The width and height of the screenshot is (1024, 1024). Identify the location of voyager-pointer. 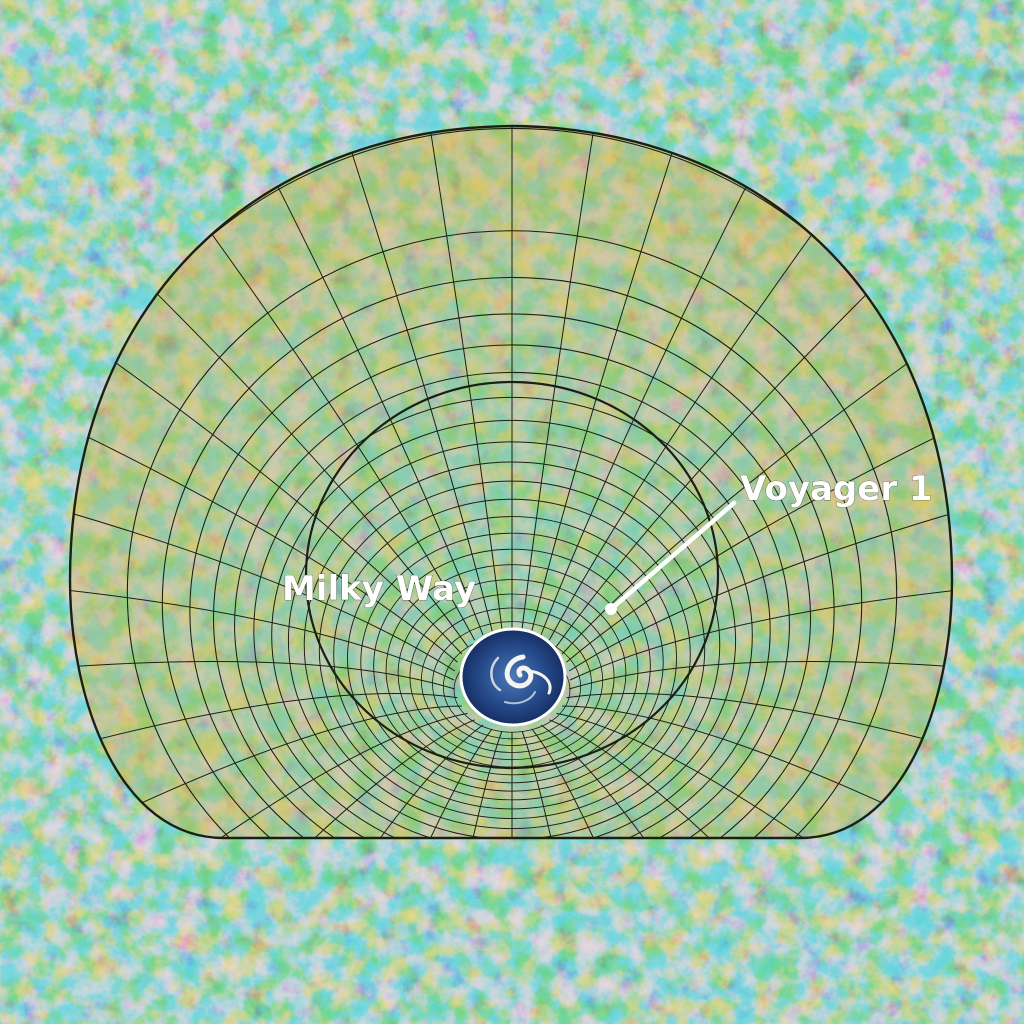
(671, 557).